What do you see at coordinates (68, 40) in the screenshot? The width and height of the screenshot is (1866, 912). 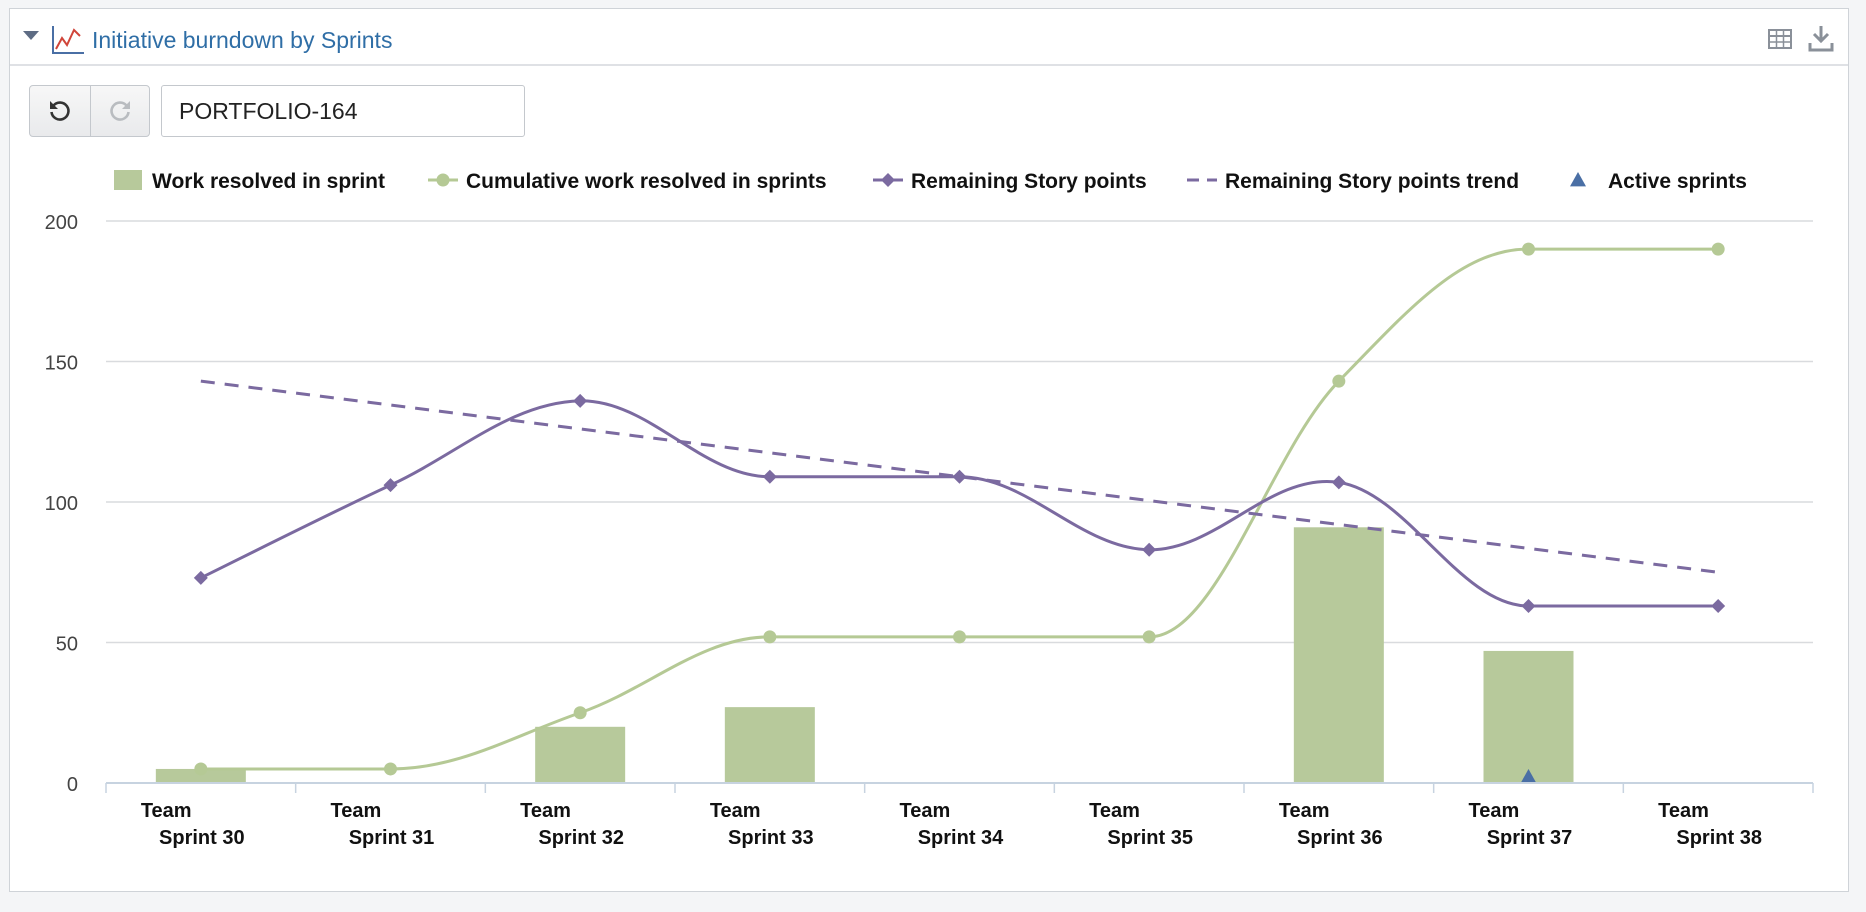 I see `line-chart-icon` at bounding box center [68, 40].